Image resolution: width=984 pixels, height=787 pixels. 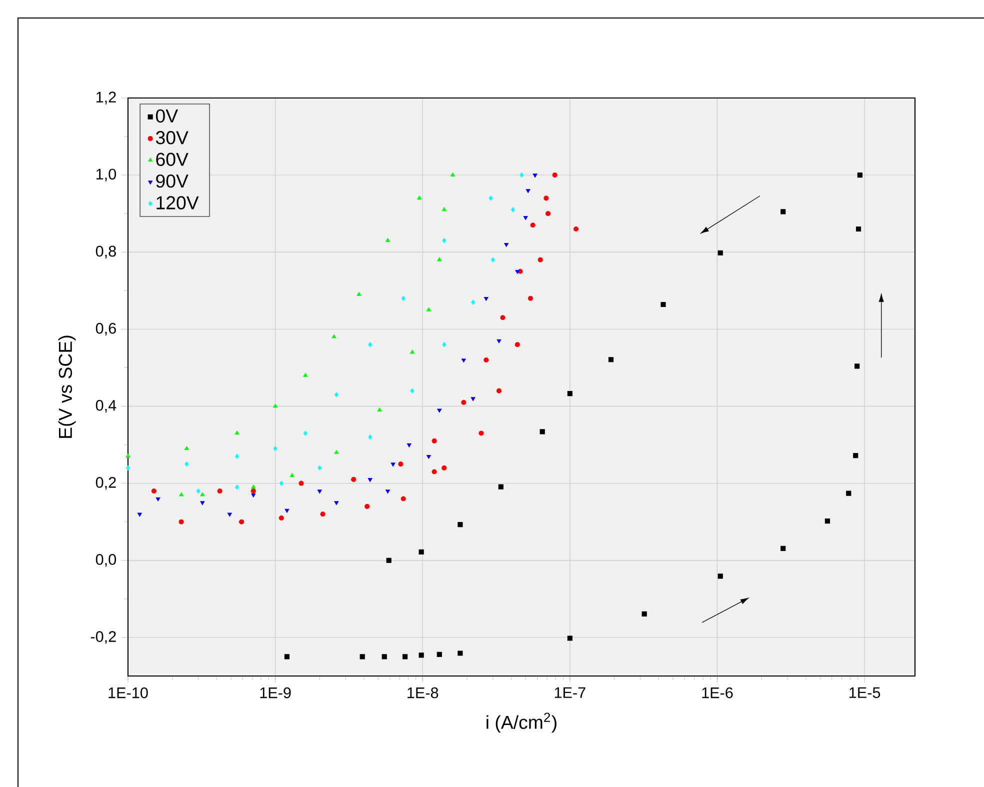 I want to click on x-tick-label: 1E-5, so click(x=865, y=692).